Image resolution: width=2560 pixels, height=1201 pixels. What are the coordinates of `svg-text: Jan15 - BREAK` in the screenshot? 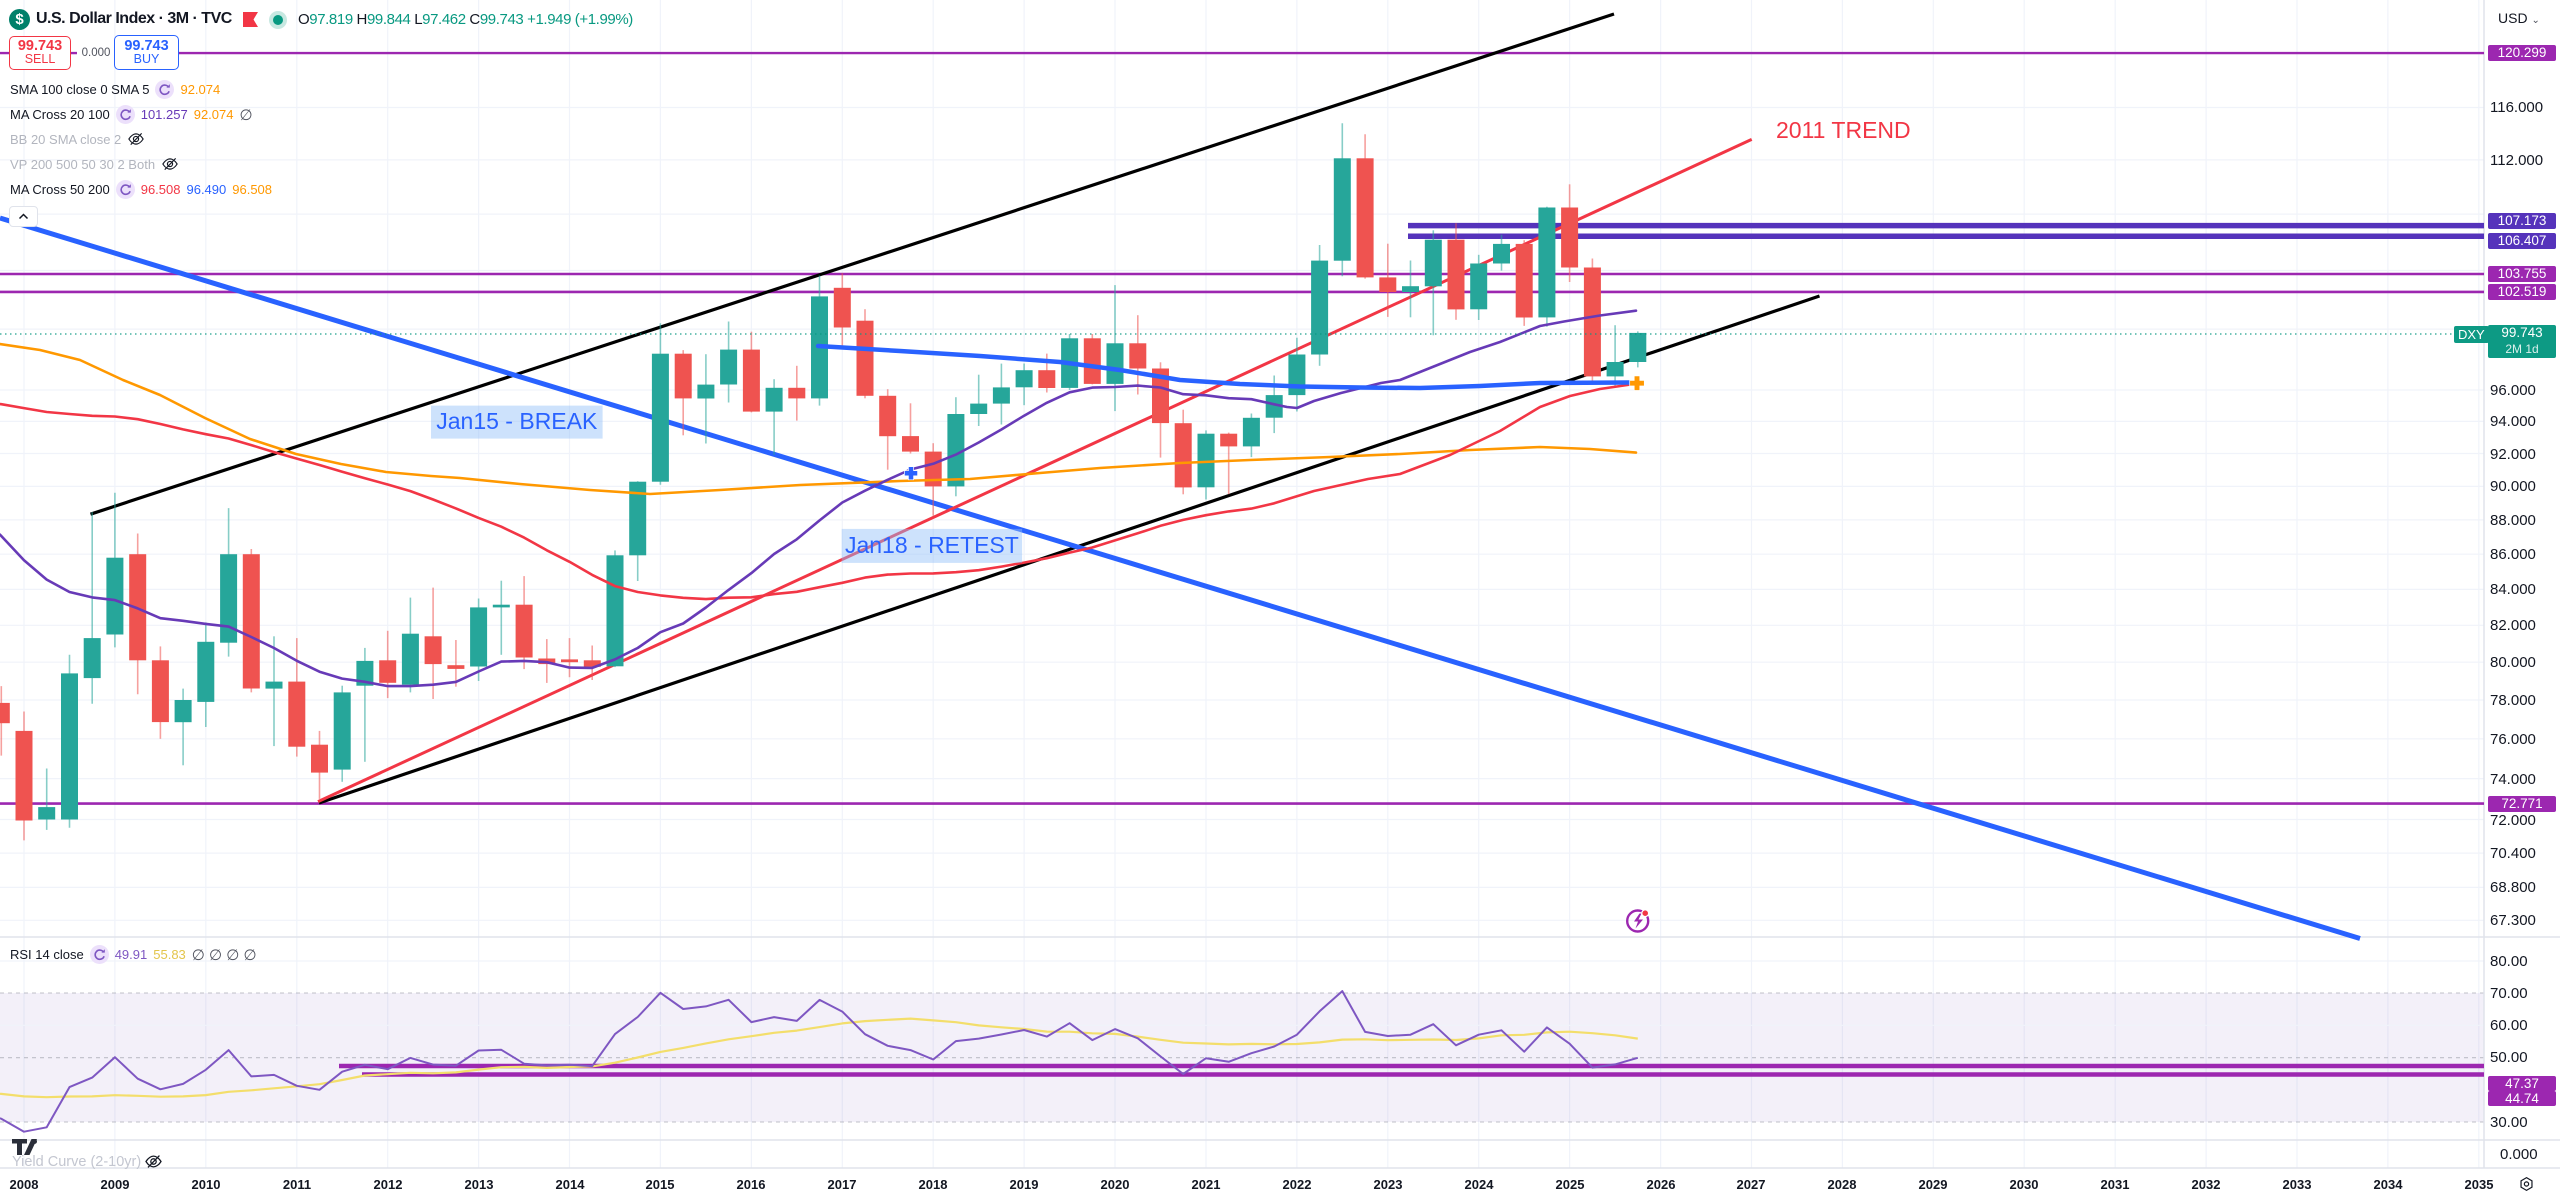 It's located at (517, 421).